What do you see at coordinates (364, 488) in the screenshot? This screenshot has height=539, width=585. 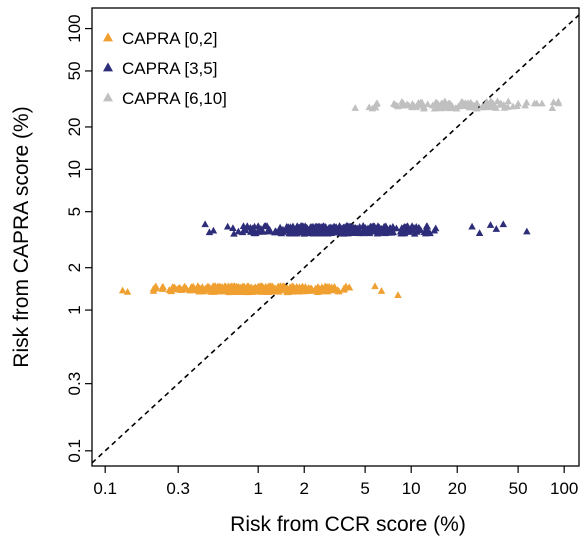 I see `x-tick-label: 5` at bounding box center [364, 488].